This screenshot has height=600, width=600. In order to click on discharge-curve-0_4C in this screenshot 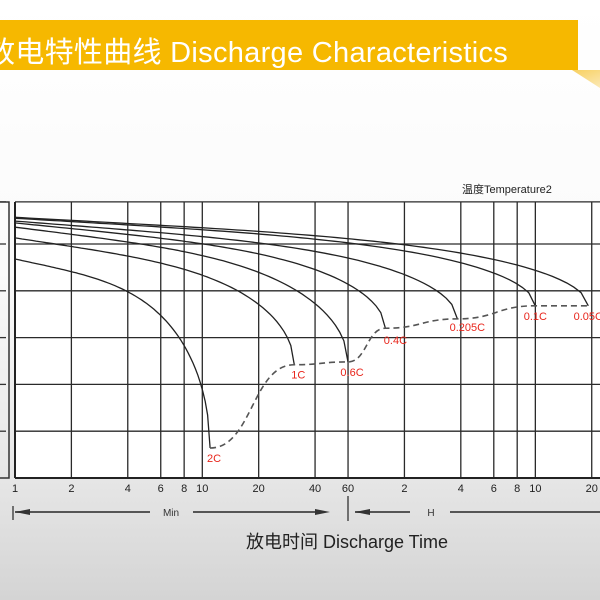, I will do `click(200, 275)`.